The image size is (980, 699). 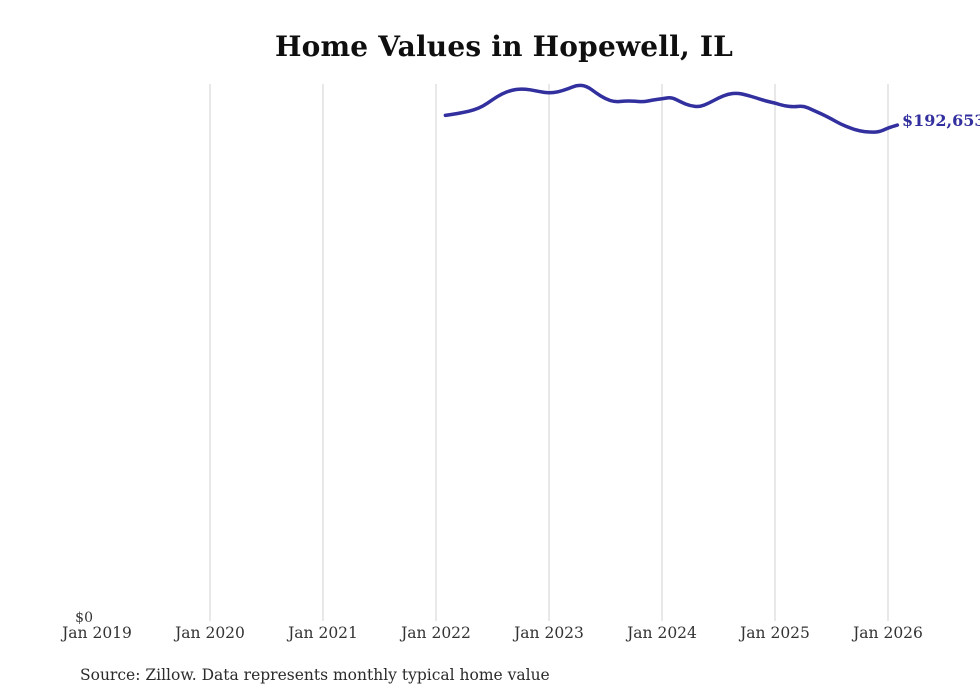 I want to click on x-tick-label: Jan 2019, so click(x=97, y=633).